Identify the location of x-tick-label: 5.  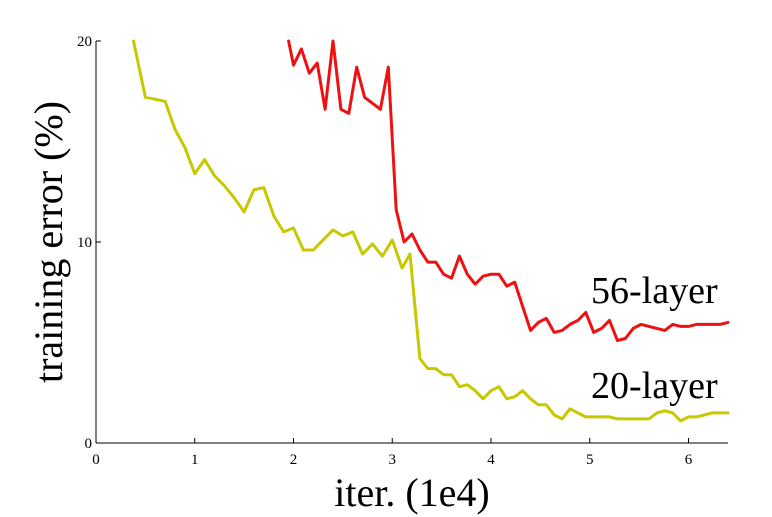
(590, 460).